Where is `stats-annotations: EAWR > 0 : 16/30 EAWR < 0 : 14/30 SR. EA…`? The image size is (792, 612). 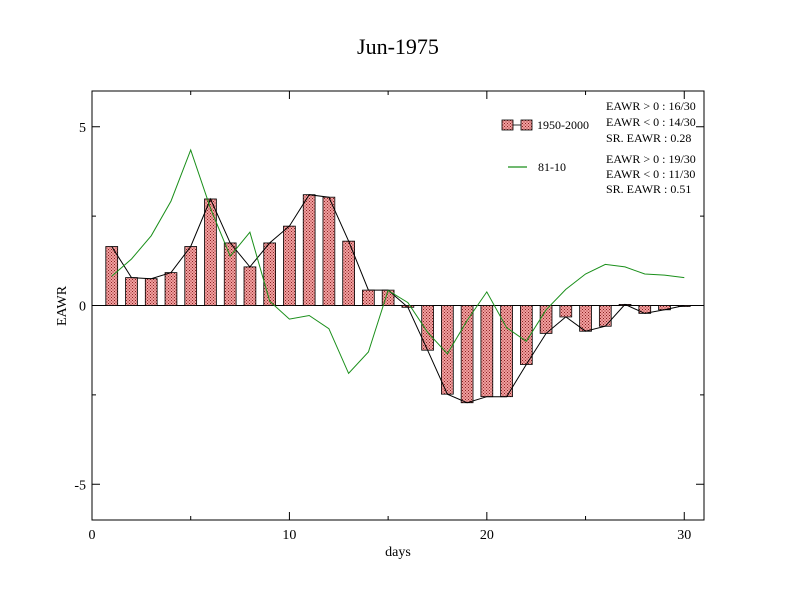 stats-annotations: EAWR > 0 : 16/30 EAWR < 0 : 14/30 SR. EA… is located at coordinates (651, 147).